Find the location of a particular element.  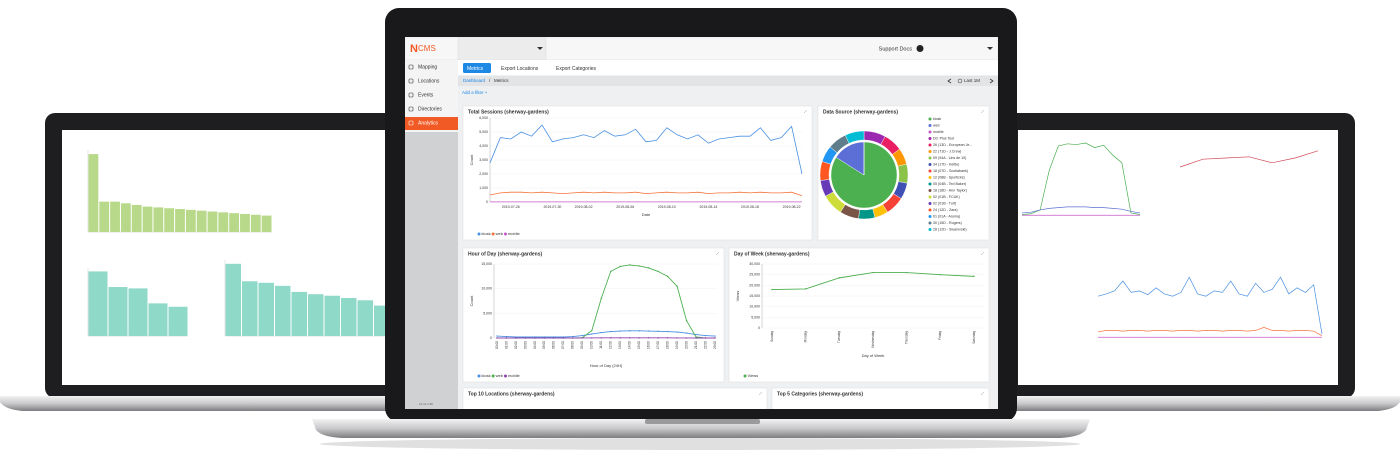

legend-label: 01 (01A - Aroma) is located at coordinates (946, 216).